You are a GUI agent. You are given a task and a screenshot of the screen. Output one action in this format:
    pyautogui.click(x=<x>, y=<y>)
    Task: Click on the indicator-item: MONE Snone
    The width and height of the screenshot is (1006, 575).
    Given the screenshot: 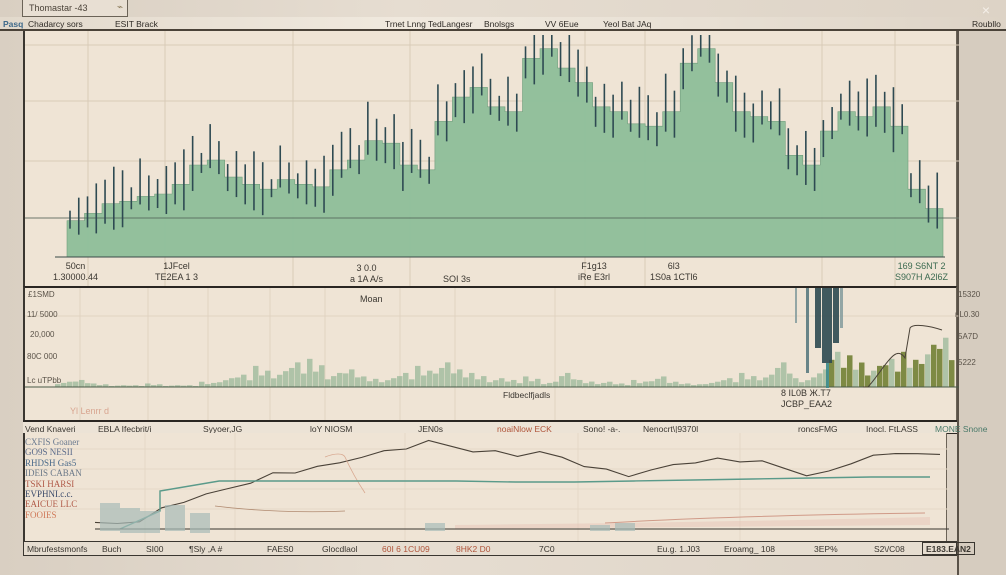 What is the action you would take?
    pyautogui.click(x=961, y=429)
    